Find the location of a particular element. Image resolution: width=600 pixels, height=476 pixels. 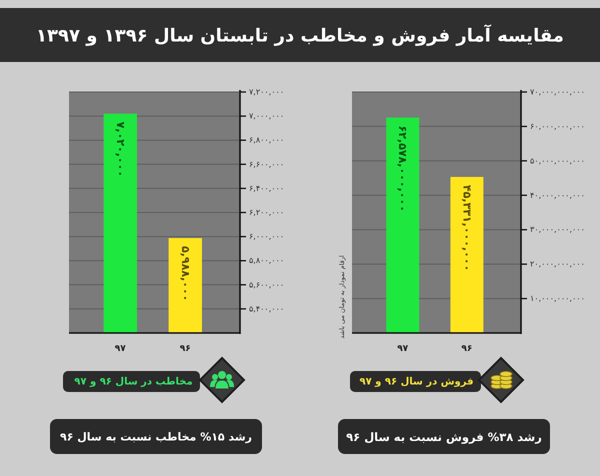

y-tick-label: ۵,۶۰۰,۰۰۰ is located at coordinates (266, 285).